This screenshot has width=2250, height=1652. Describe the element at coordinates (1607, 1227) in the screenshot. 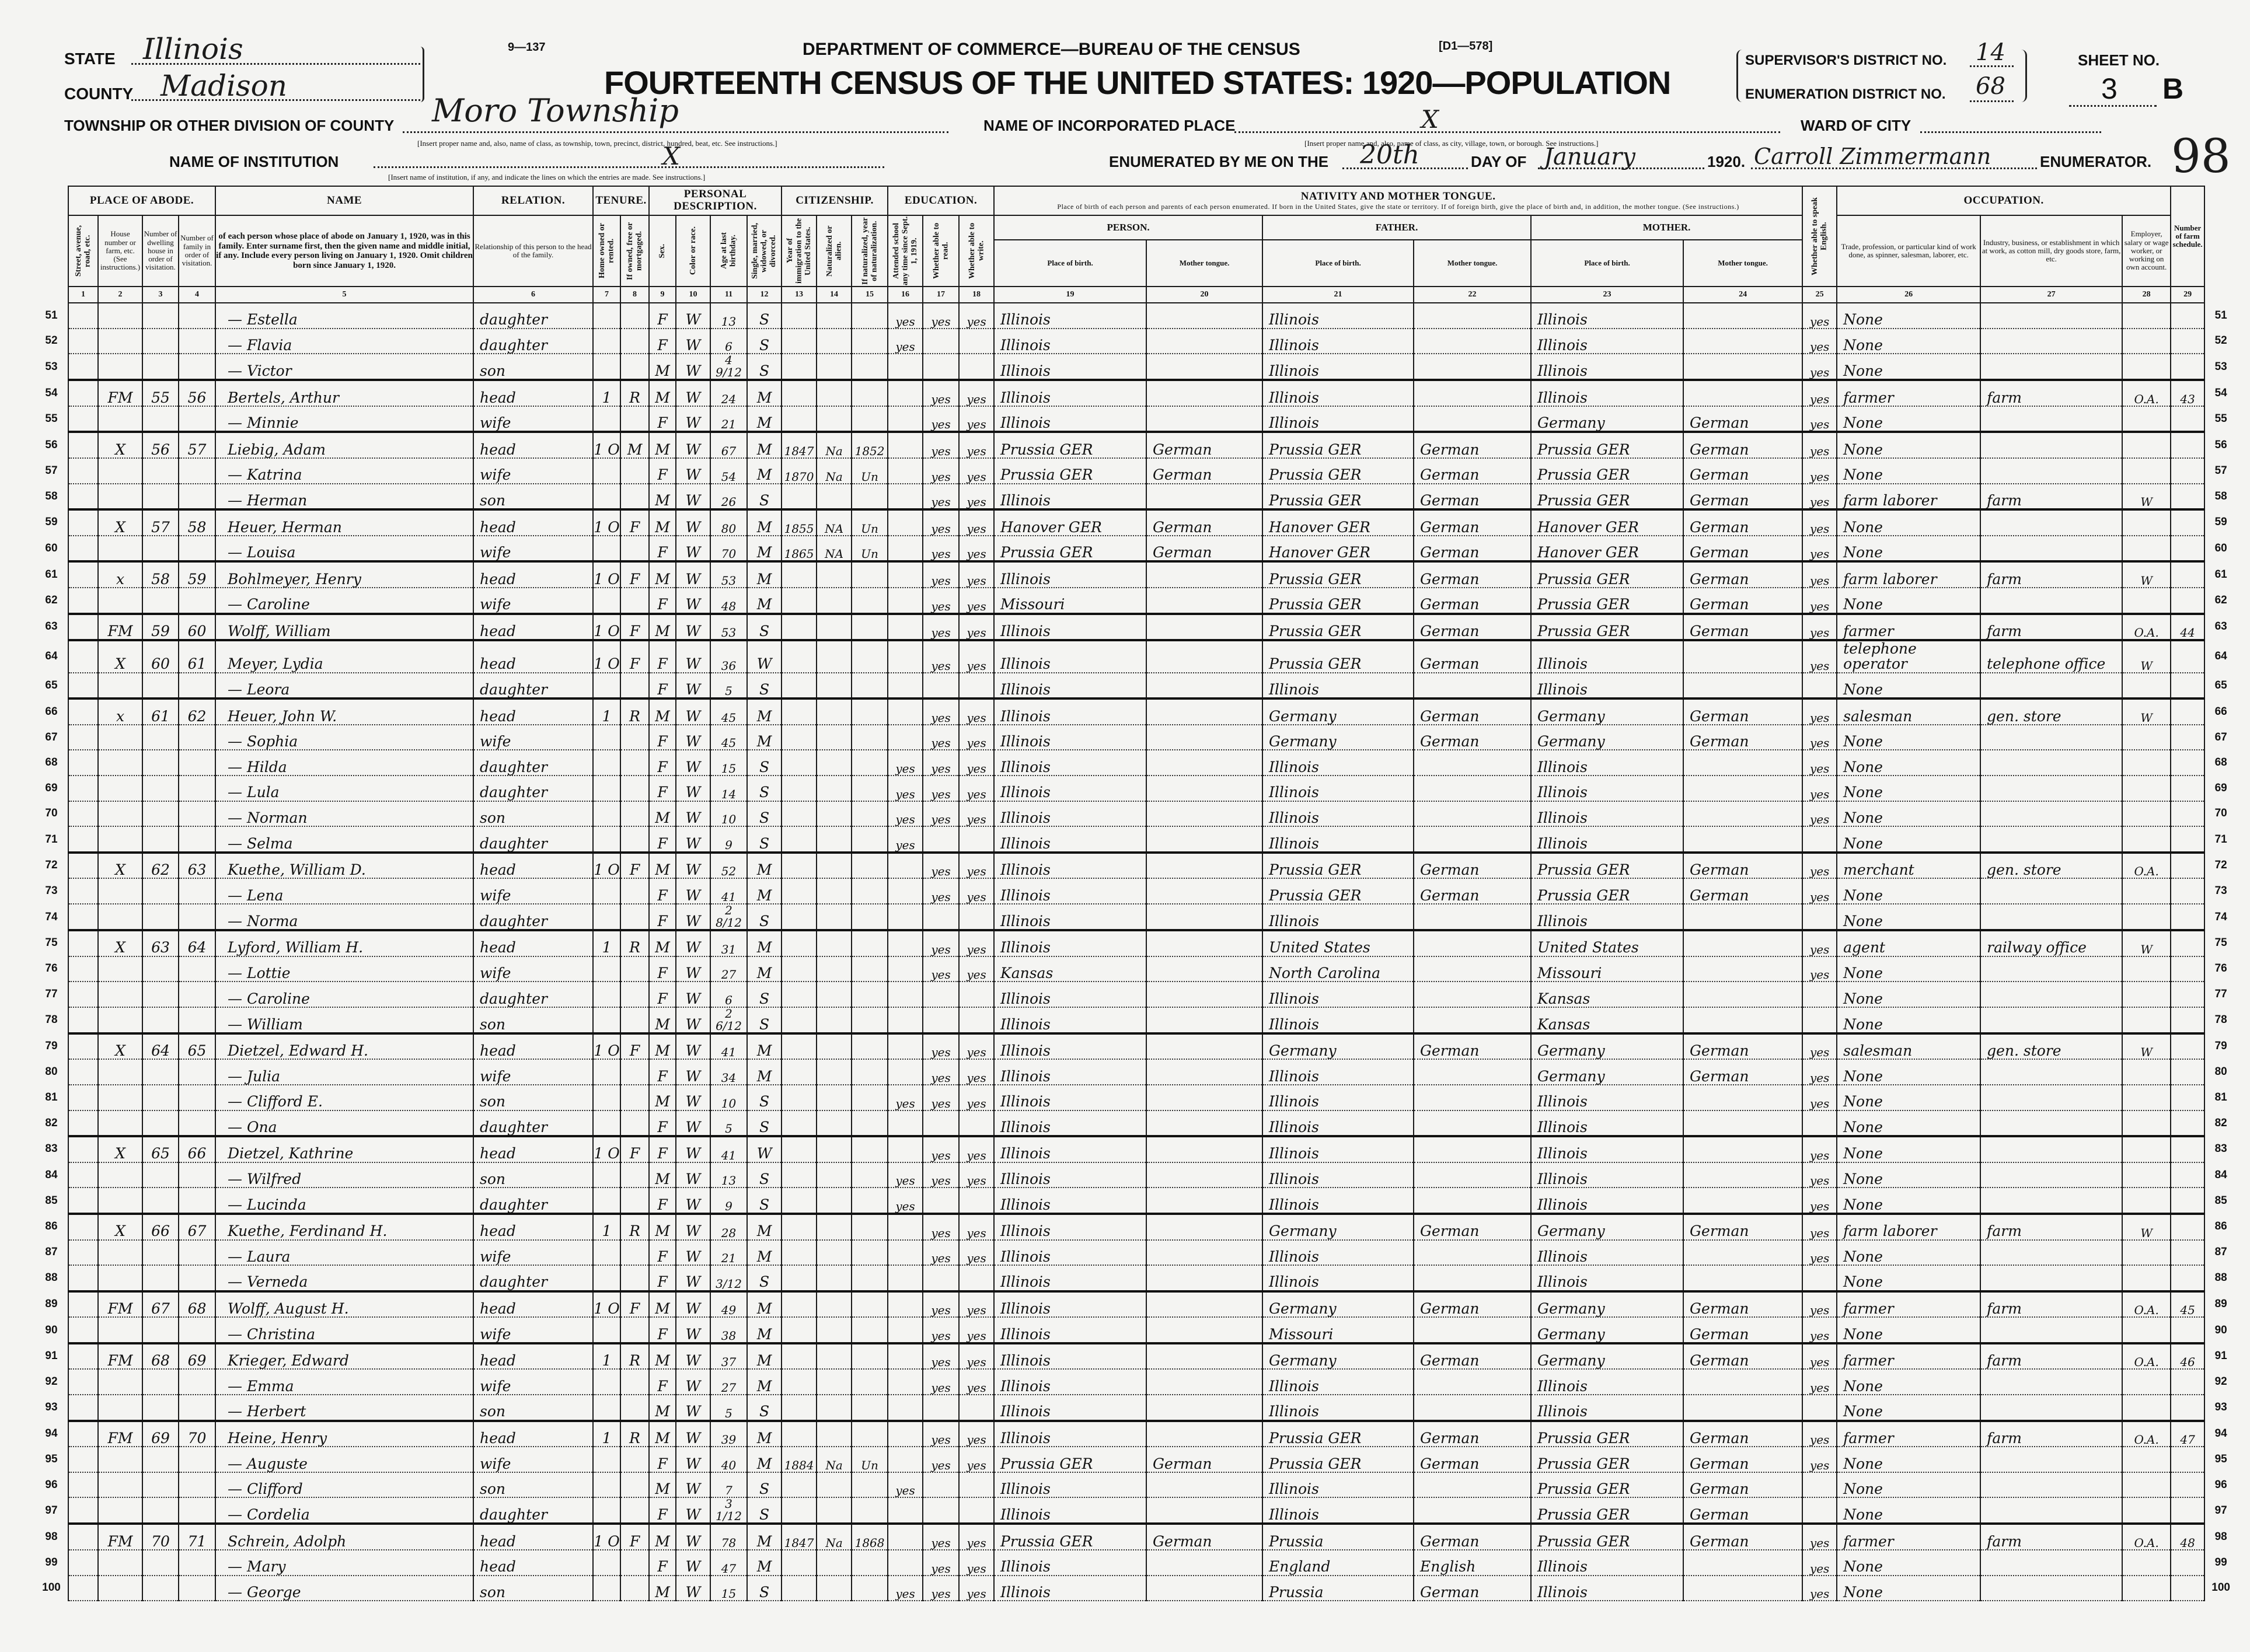

I see `cell-mother-birthplace: Germany` at that location.